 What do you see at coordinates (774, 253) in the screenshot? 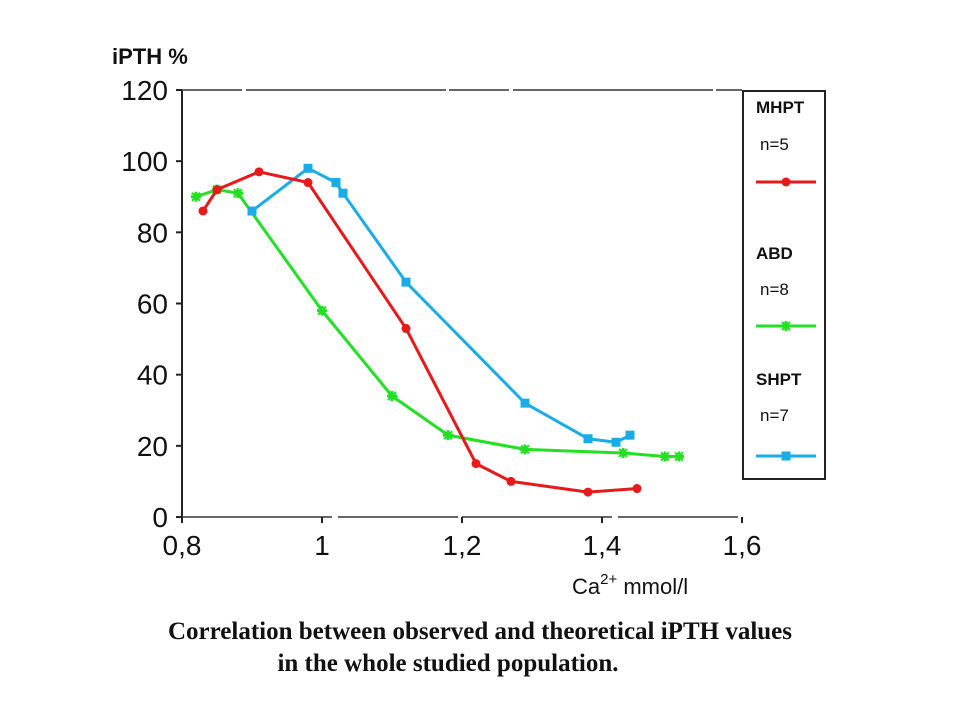
I see `legend-series-name: ABD` at bounding box center [774, 253].